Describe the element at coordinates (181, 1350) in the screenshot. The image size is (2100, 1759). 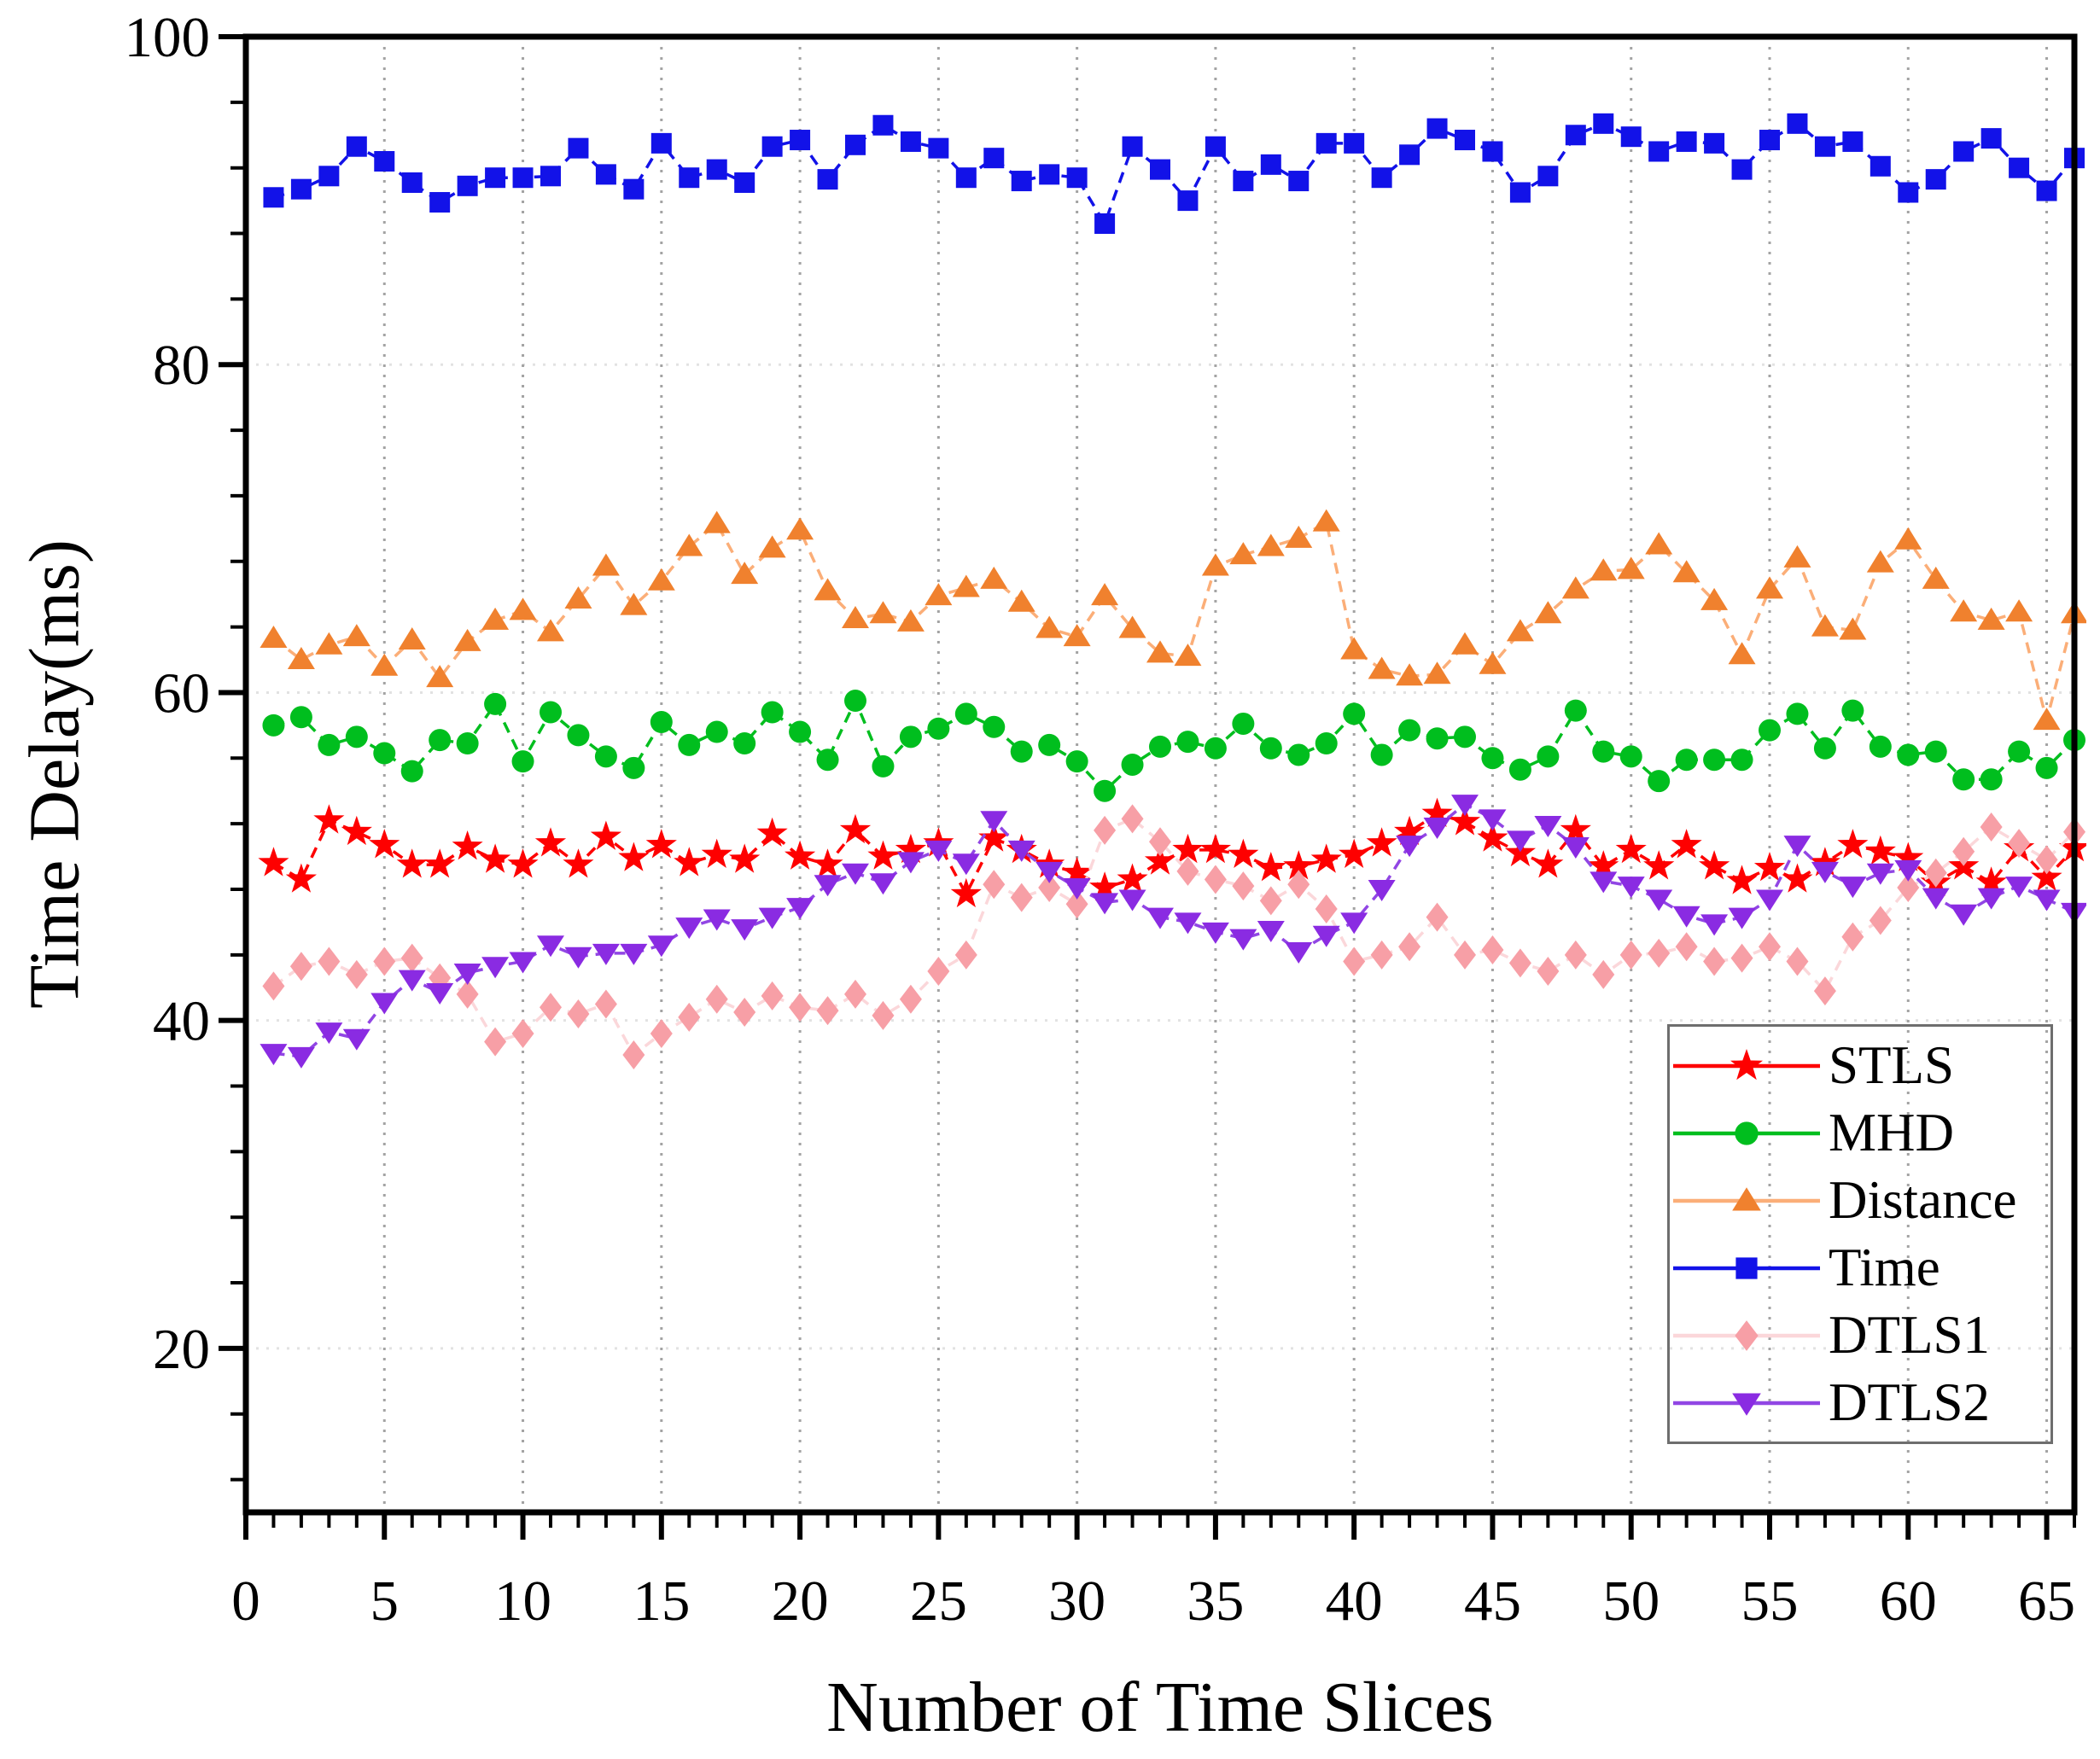
I see `y-tick-label: 20` at that location.